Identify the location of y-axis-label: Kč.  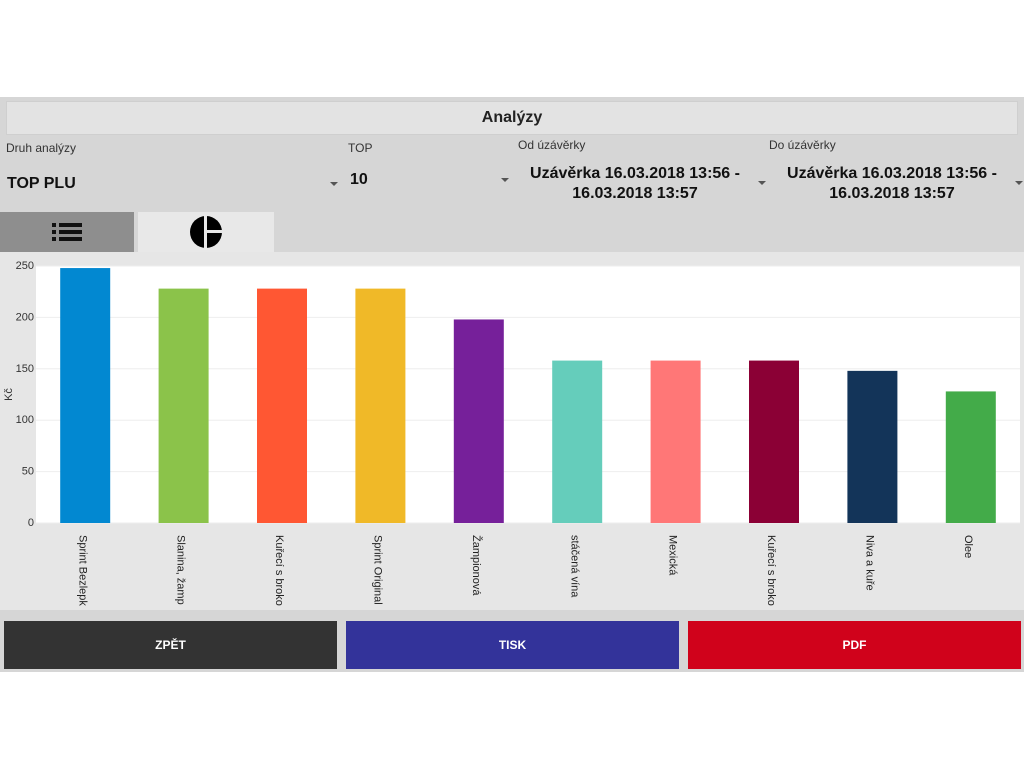
(9, 394).